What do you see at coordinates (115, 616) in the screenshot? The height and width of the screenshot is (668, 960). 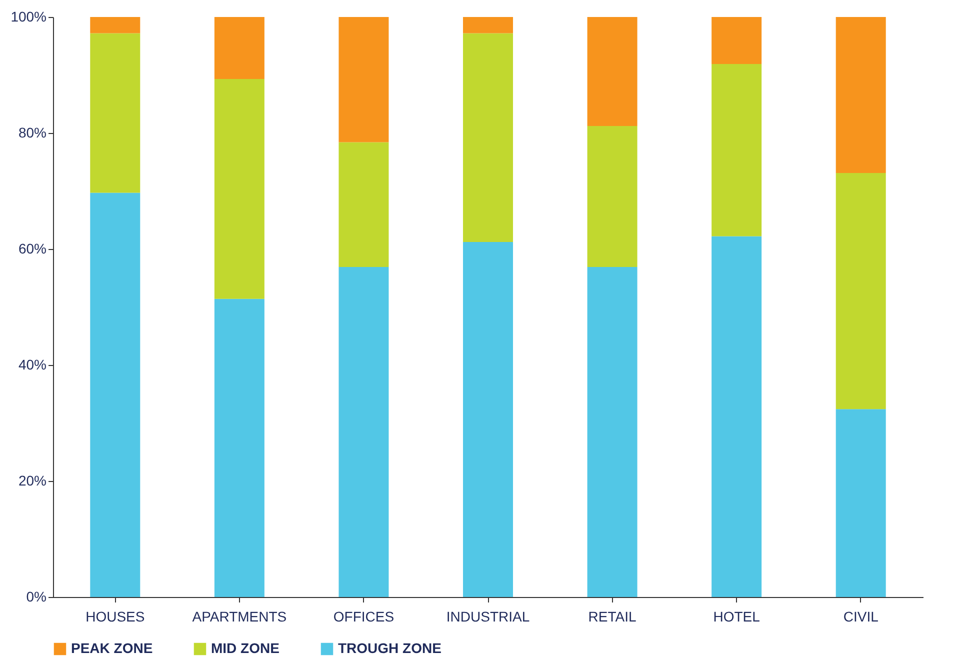 I see `x-tick-label: HOUSES` at bounding box center [115, 616].